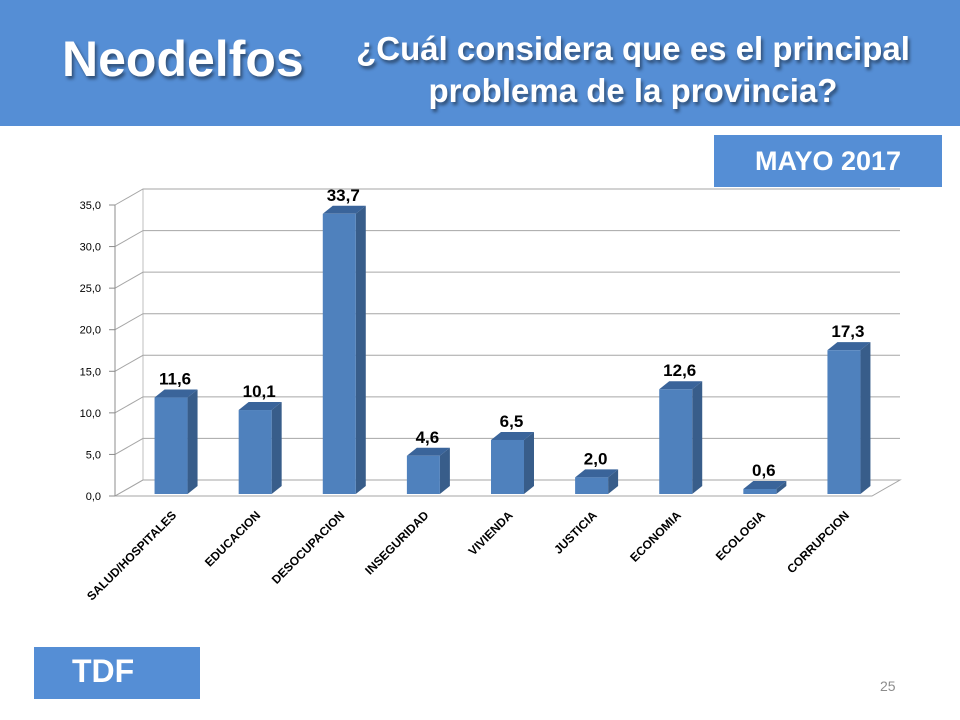  Describe the element at coordinates (259, 391) in the screenshot. I see `bar-value-label: 10,1` at that location.